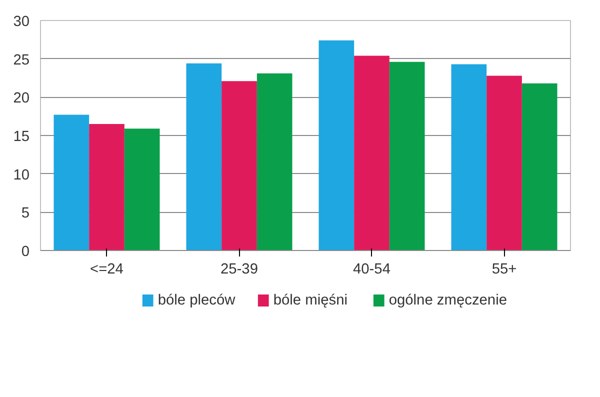  I want to click on x-tick-label: 25-39, so click(239, 270).